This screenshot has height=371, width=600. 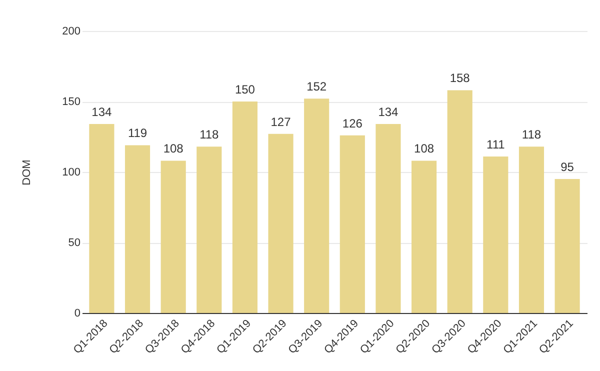 What do you see at coordinates (352, 123) in the screenshot?
I see `data-label: 126` at bounding box center [352, 123].